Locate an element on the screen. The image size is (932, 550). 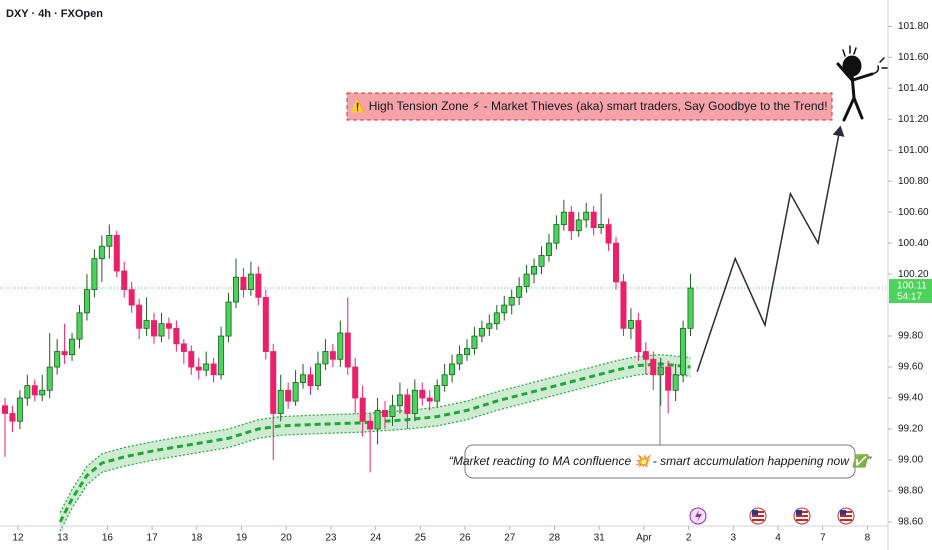
y-tick-label: 99.40 is located at coordinates (910, 398).